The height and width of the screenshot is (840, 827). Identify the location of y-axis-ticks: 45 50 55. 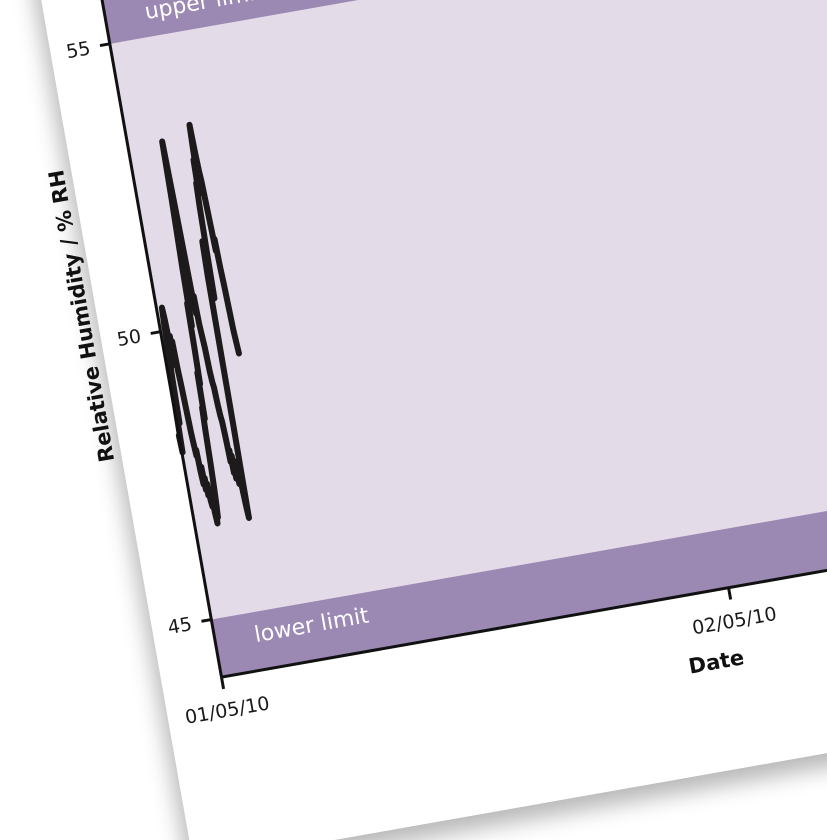
(138, 338).